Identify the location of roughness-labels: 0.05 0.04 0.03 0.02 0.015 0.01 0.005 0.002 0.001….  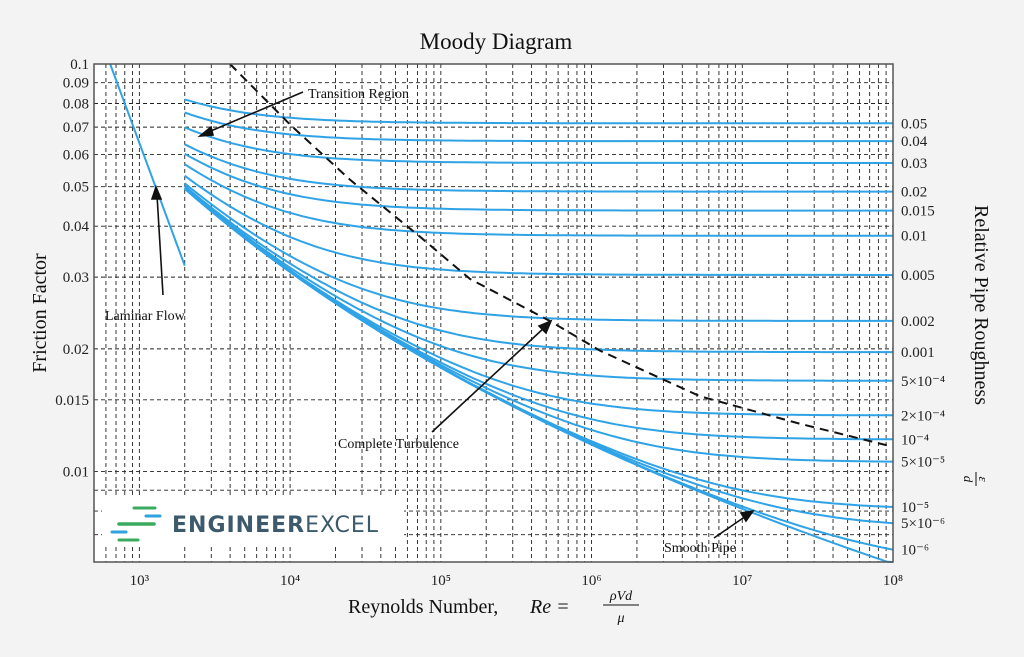
(923, 337).